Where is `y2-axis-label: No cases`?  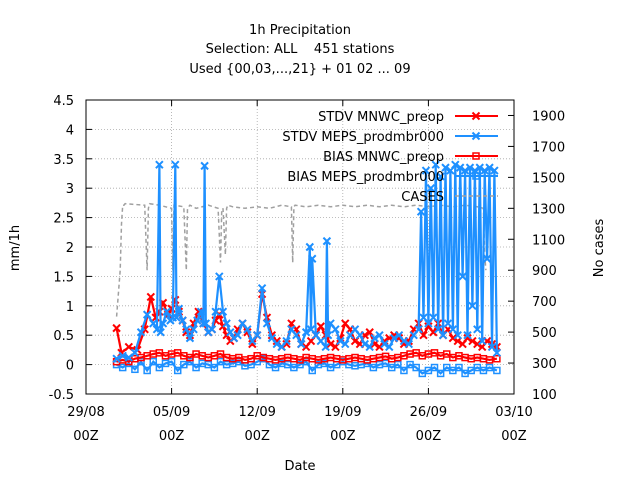
y2-axis-label: No cases is located at coordinates (599, 248).